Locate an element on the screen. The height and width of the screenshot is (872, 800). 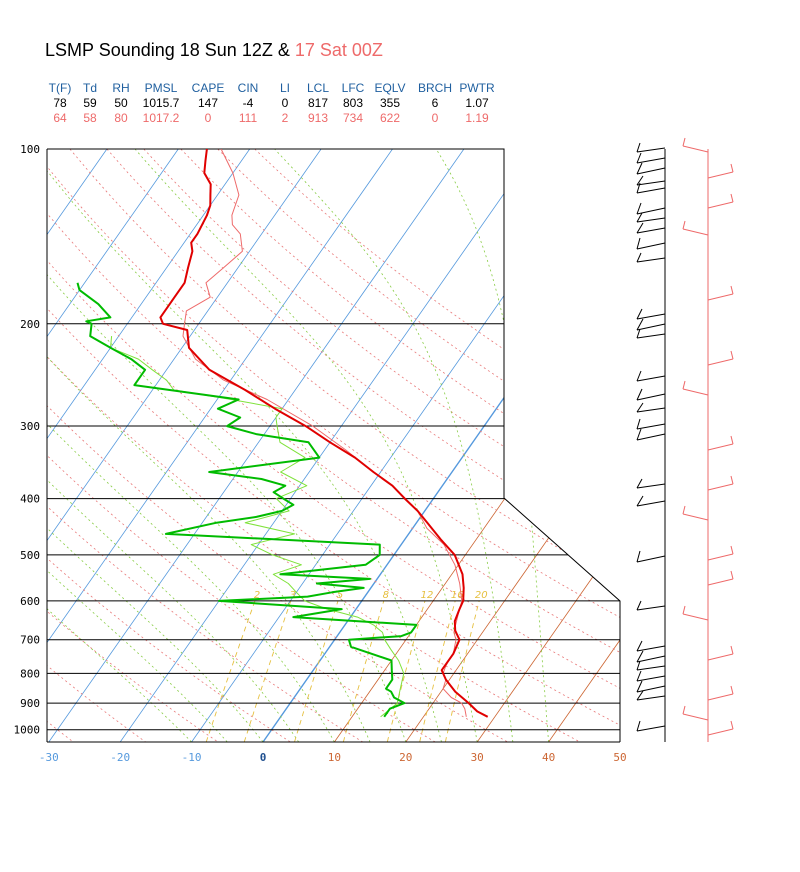
stats-value: 50 is located at coordinates (121, 103).